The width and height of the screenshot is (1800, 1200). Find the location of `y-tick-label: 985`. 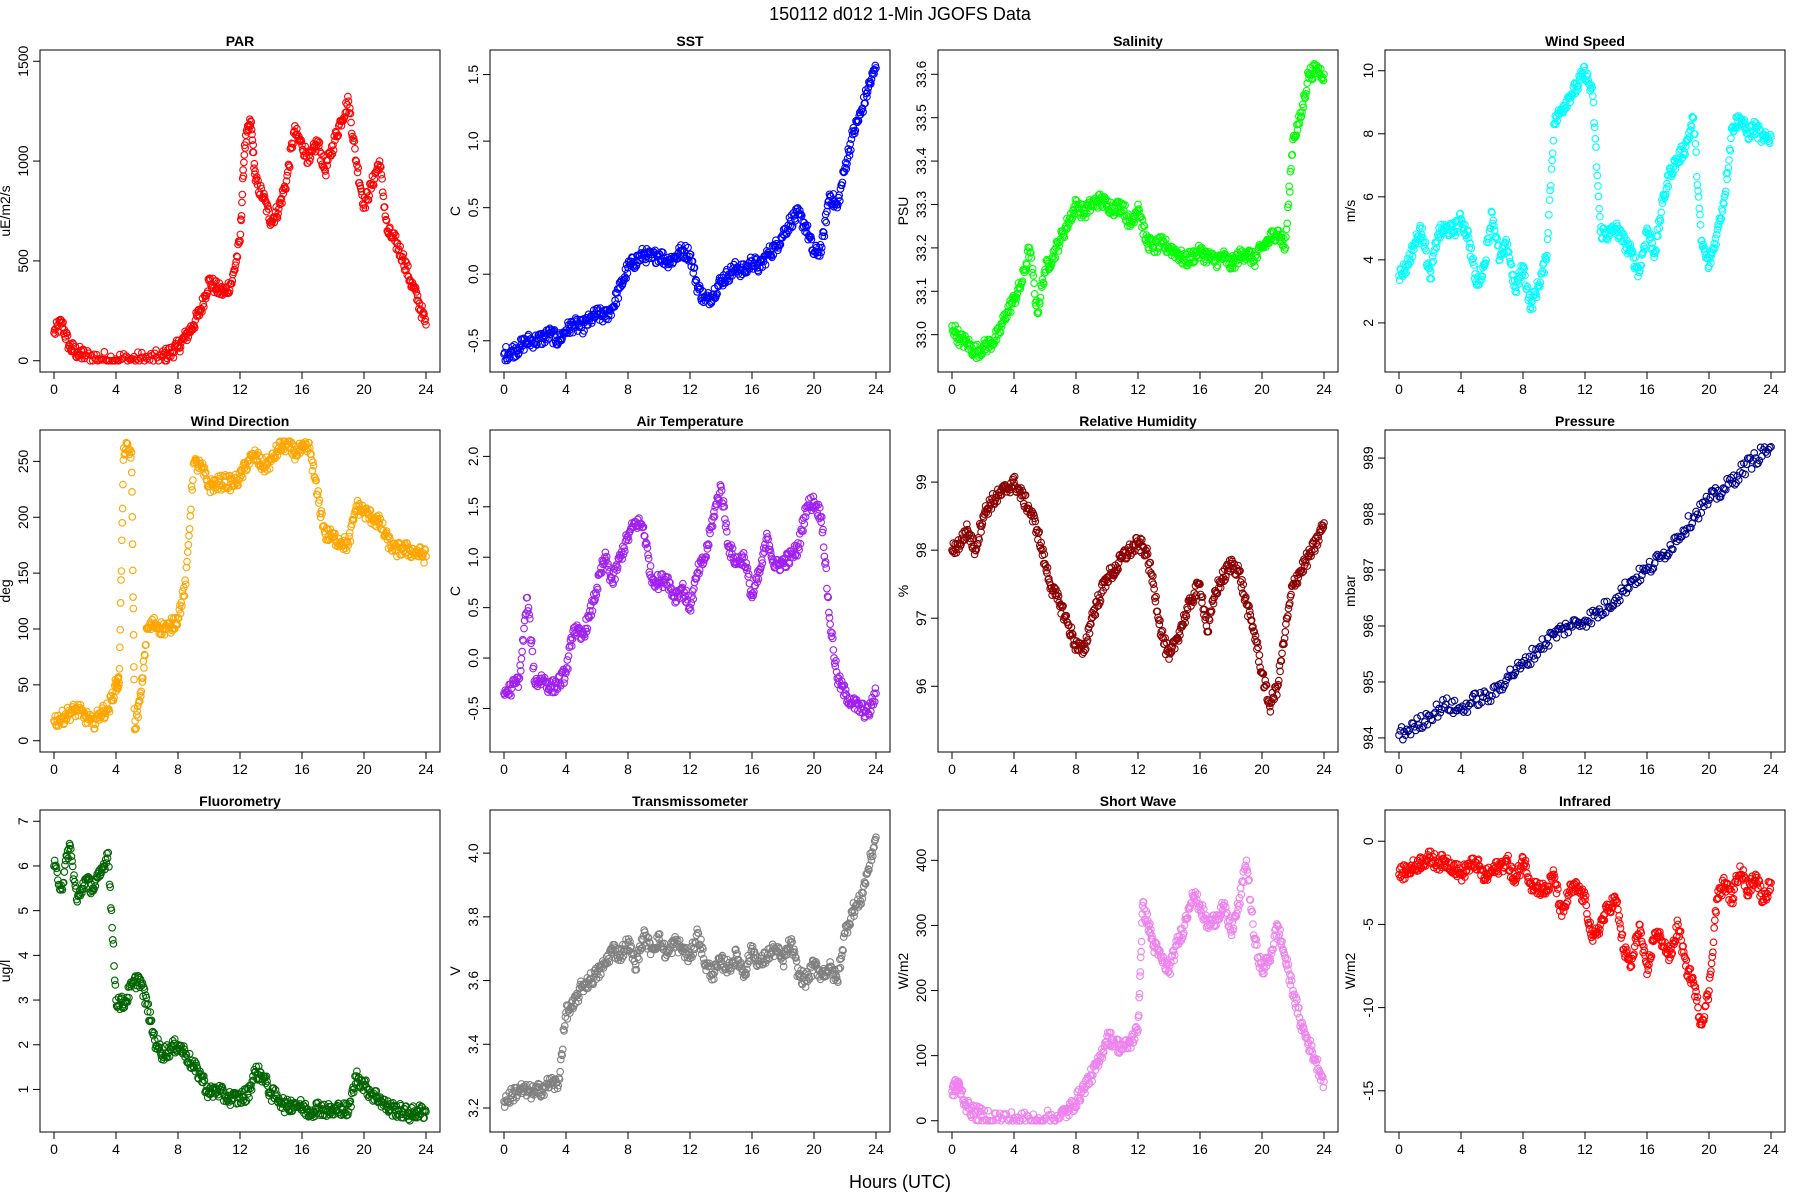

y-tick-label: 985 is located at coordinates (1368, 682).